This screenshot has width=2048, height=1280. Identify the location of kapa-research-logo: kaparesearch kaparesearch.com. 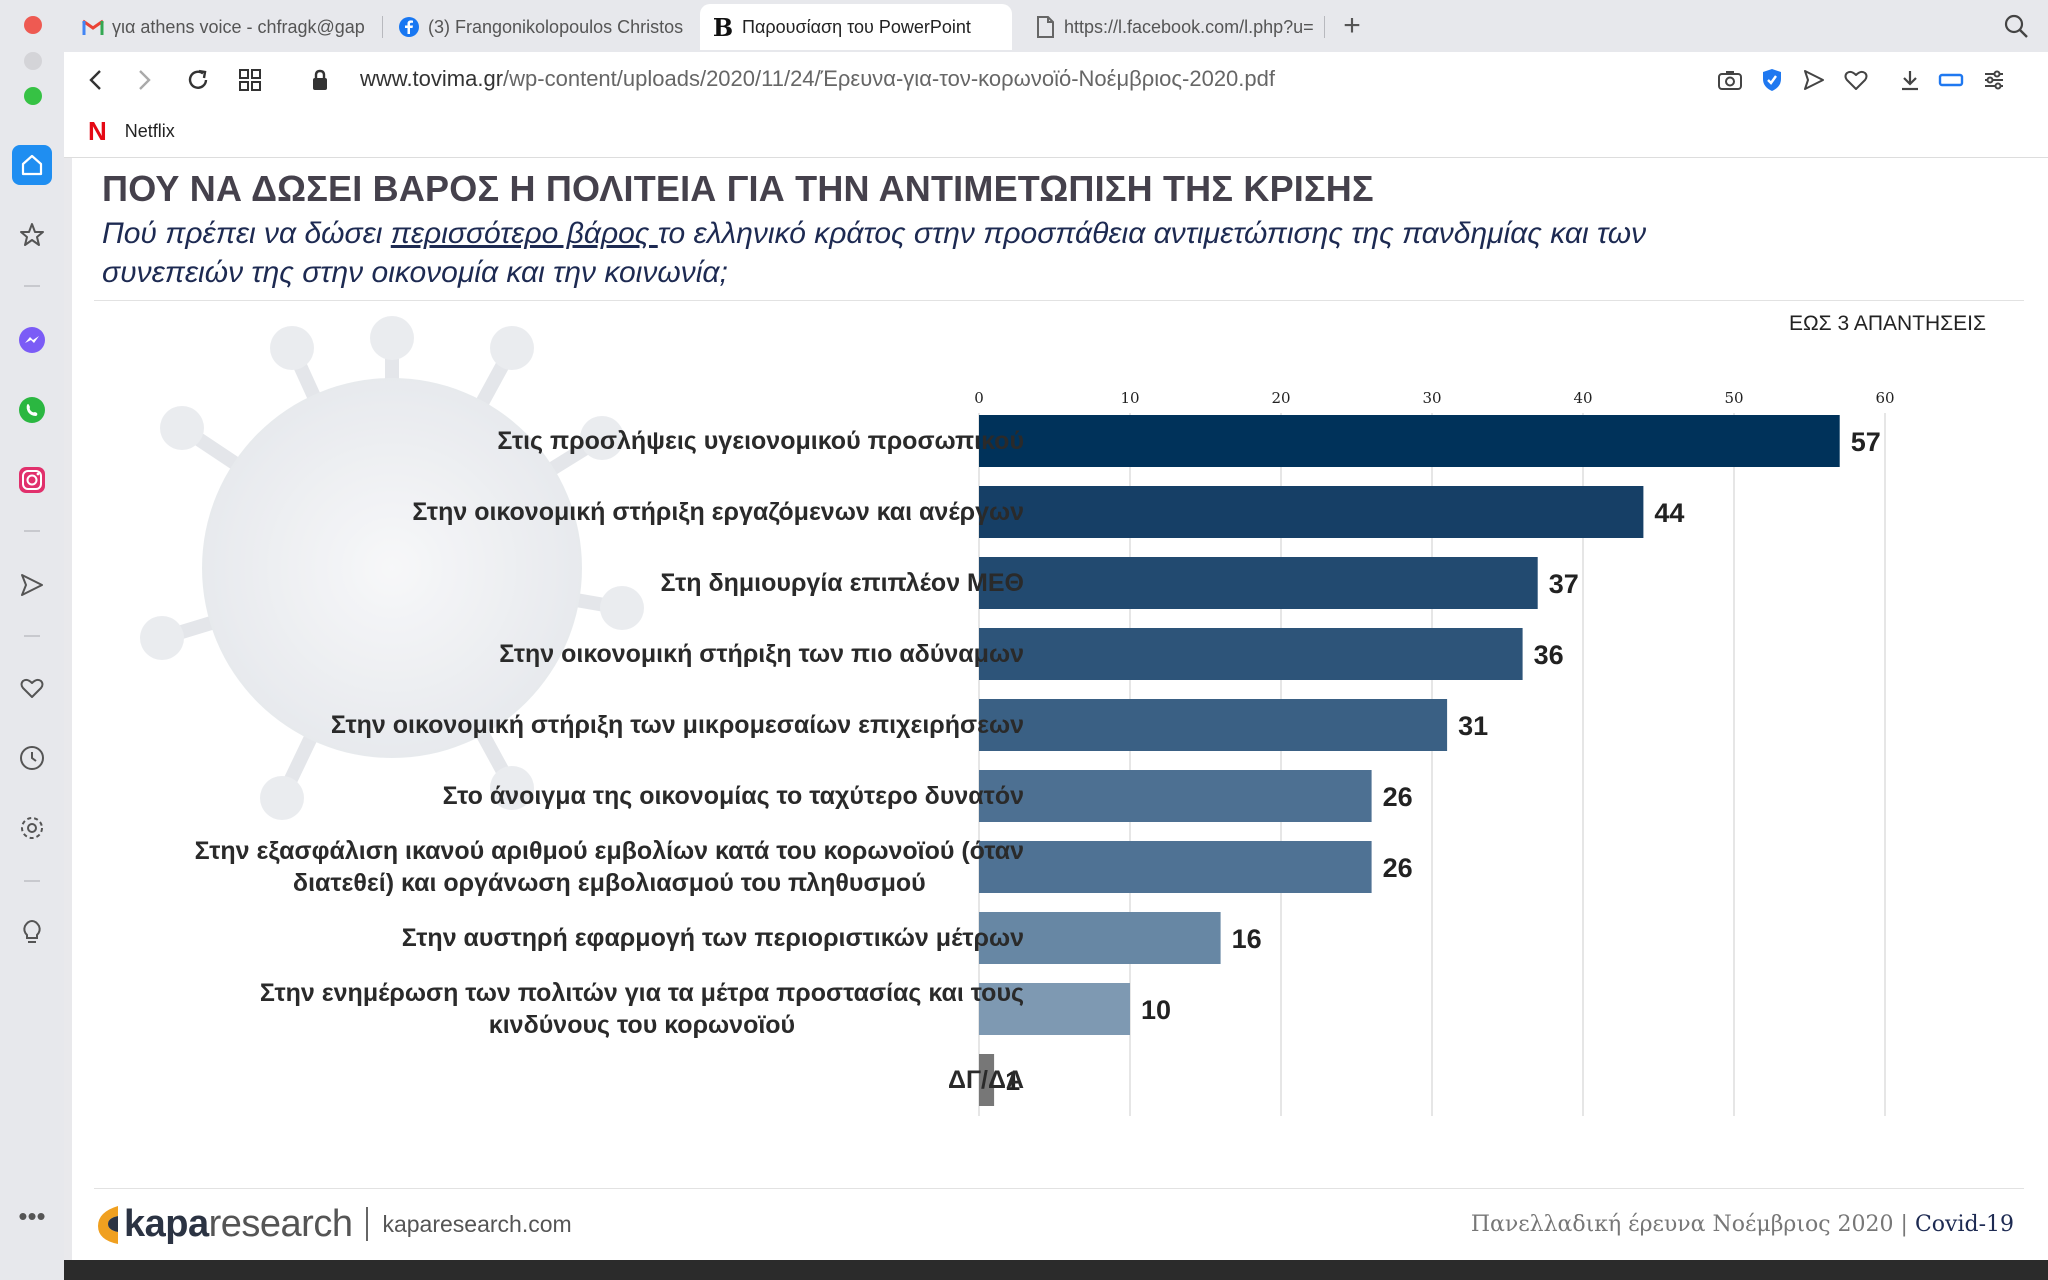
(333, 1224).